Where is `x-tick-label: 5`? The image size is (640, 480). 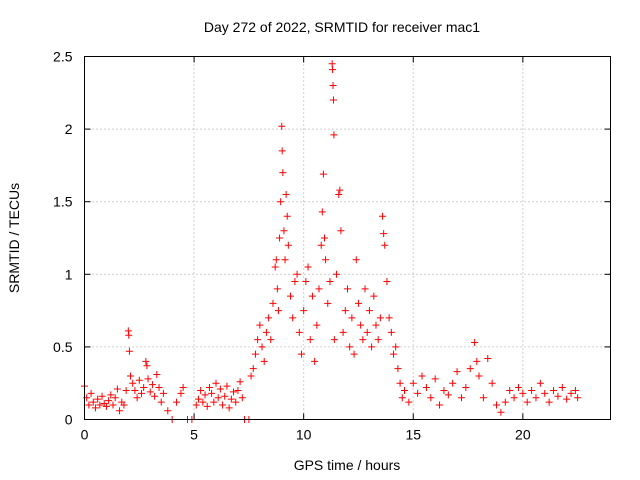 x-tick-label: 5 is located at coordinates (194, 435).